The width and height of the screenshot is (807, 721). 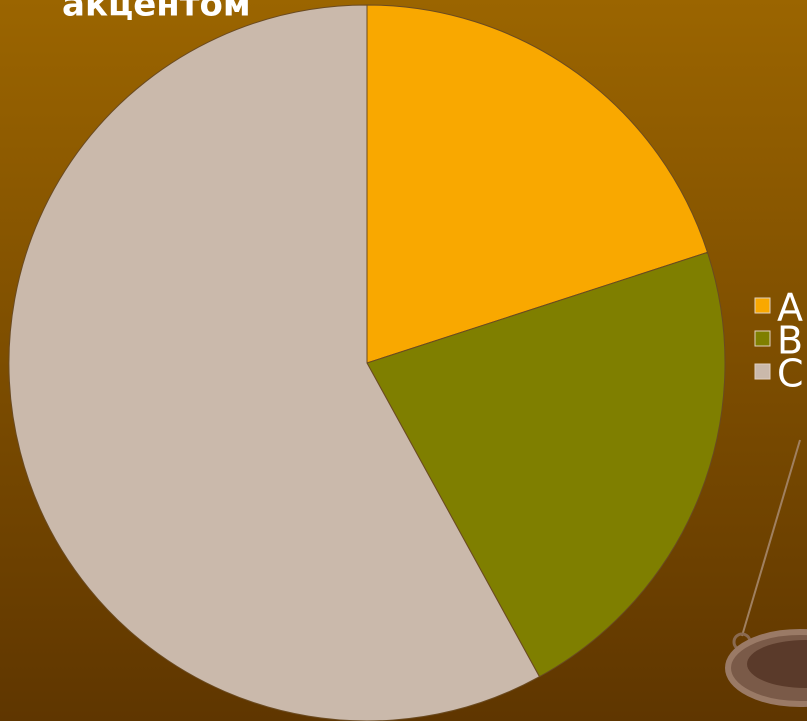 What do you see at coordinates (771, 538) in the screenshot?
I see `decor-line` at bounding box center [771, 538].